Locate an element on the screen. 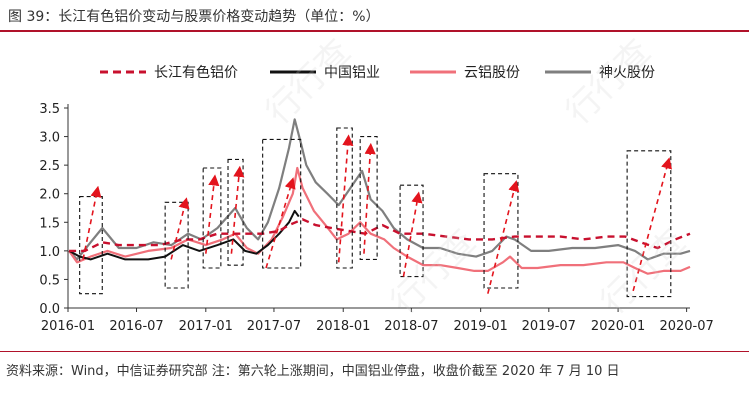 The width and height of the screenshot is (749, 400). y-tick-label: 2.0 is located at coordinates (49, 195).